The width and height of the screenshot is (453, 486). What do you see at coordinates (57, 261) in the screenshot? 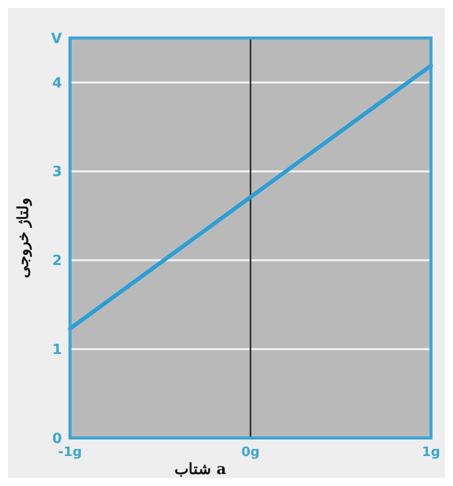
I see `y-tick-label: 2` at bounding box center [57, 261].